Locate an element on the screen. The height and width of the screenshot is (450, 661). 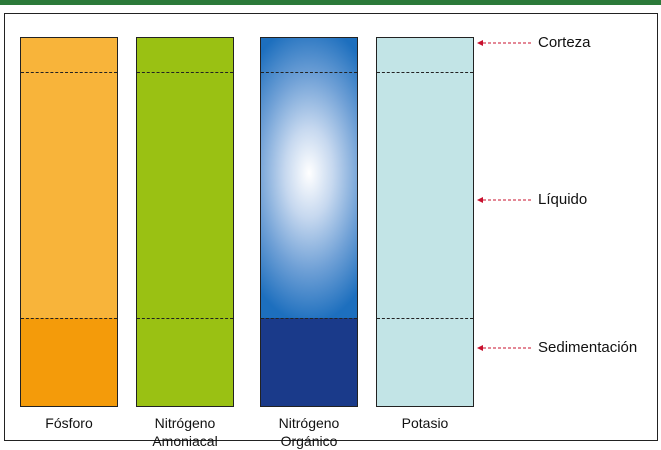
column-label-fosforo: Fósforo is located at coordinates (69, 423).